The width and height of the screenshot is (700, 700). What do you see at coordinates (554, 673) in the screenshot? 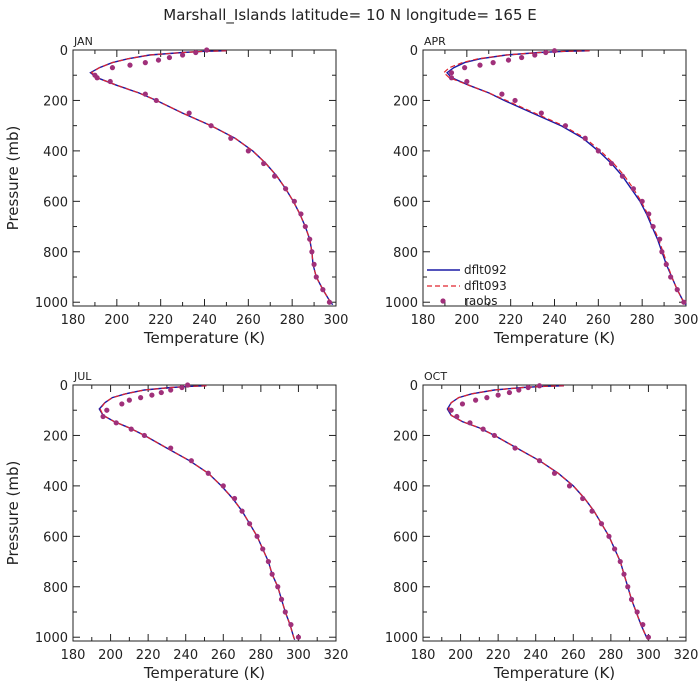
I see `x-axis-title-oct: Temperature (K)` at bounding box center [554, 673].